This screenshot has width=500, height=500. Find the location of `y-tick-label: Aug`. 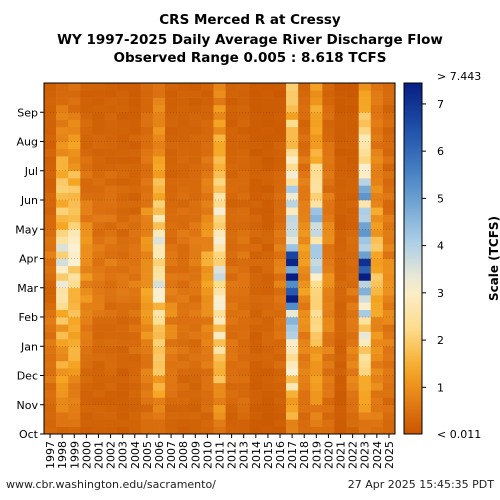

y-tick-label: Aug is located at coordinates (27, 142).